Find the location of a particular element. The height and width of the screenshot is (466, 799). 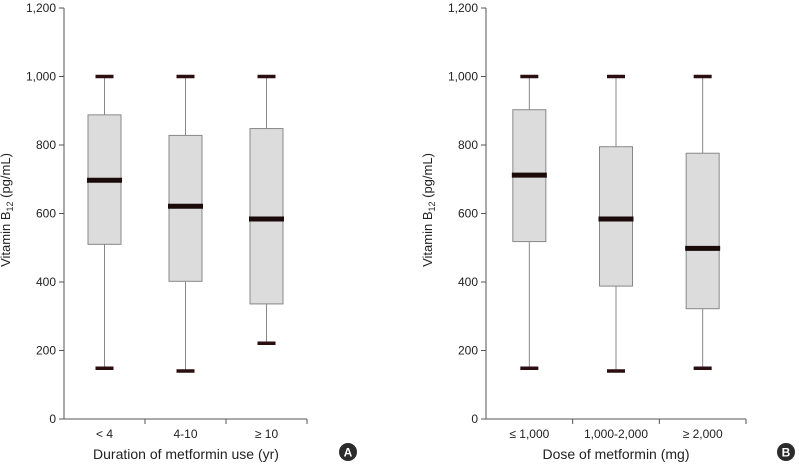

x-tick-label: ≤ 1,000 is located at coordinates (529, 434).